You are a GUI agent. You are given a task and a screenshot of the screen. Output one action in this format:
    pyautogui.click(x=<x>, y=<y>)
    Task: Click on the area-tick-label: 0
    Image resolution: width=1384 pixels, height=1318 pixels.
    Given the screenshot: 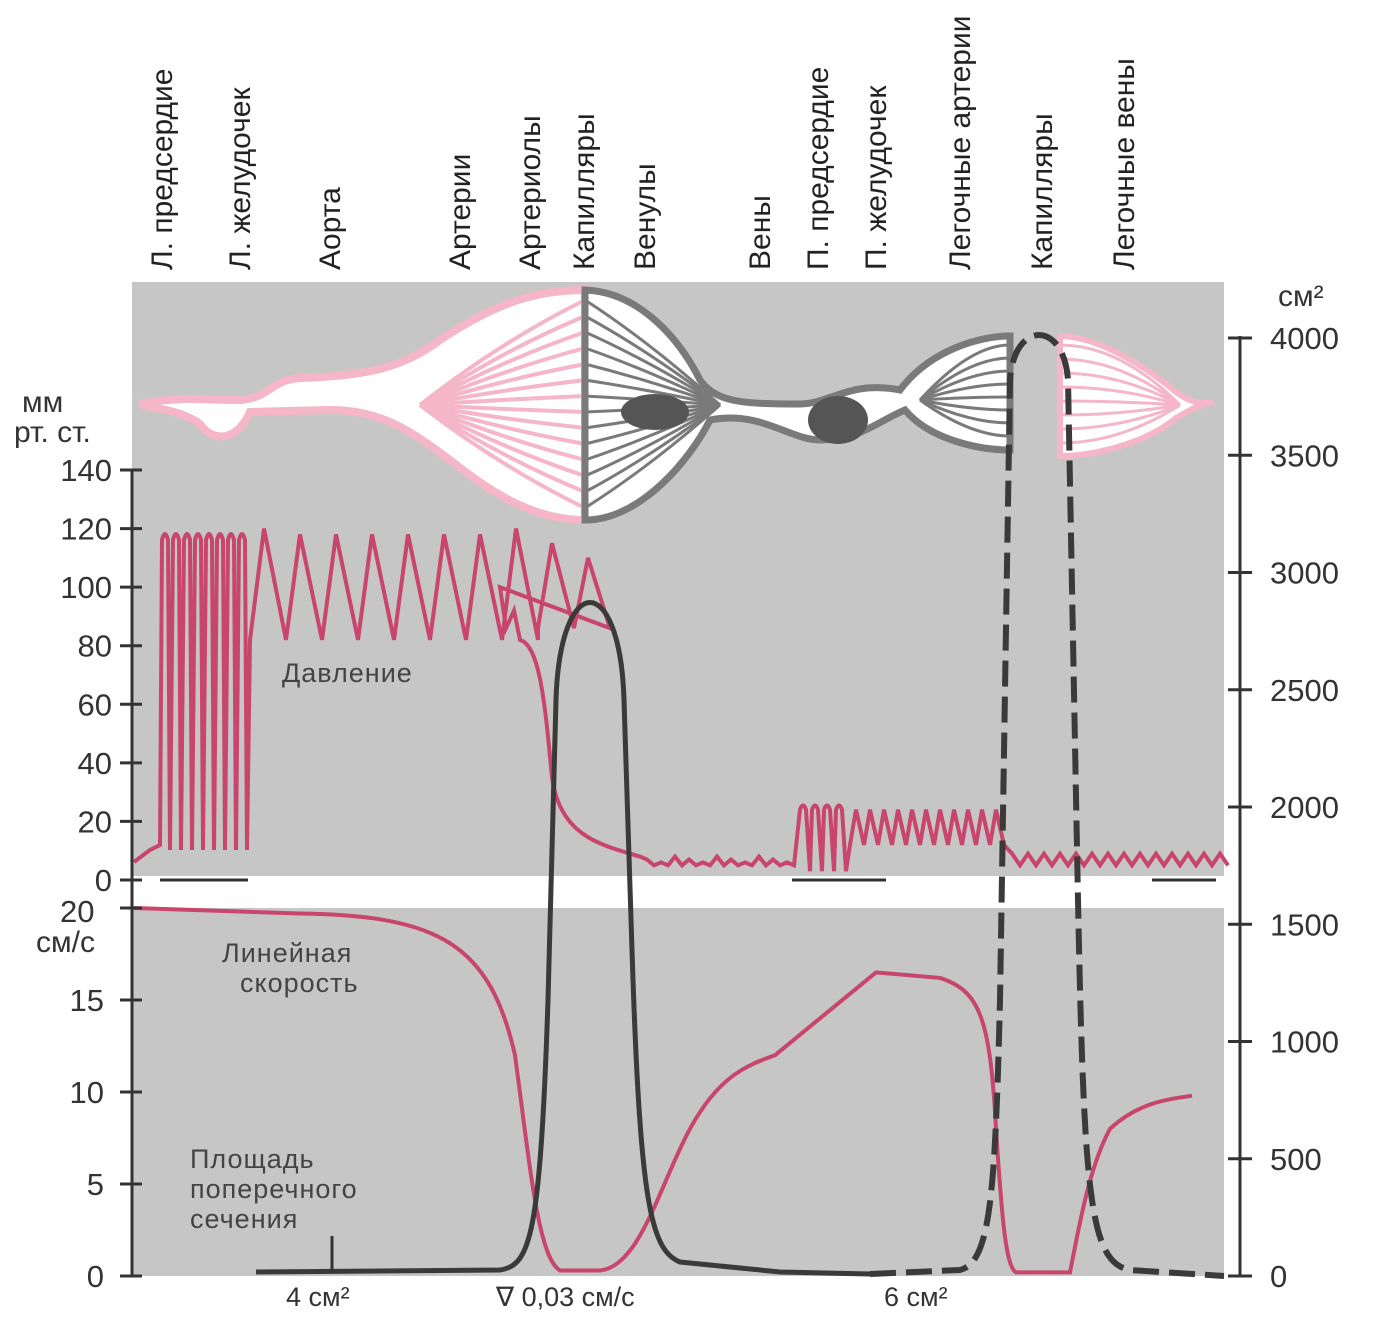 What is the action you would take?
    pyautogui.click(x=1278, y=1276)
    